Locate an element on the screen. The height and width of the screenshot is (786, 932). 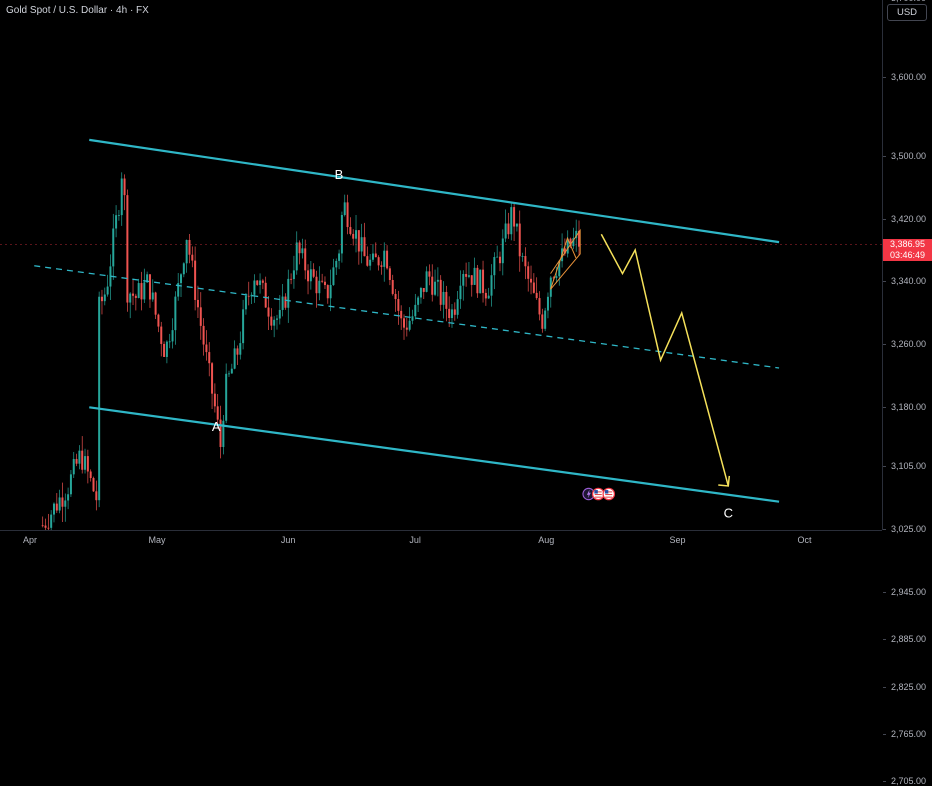
time-tick-label: Apr is located at coordinates (30, 540).